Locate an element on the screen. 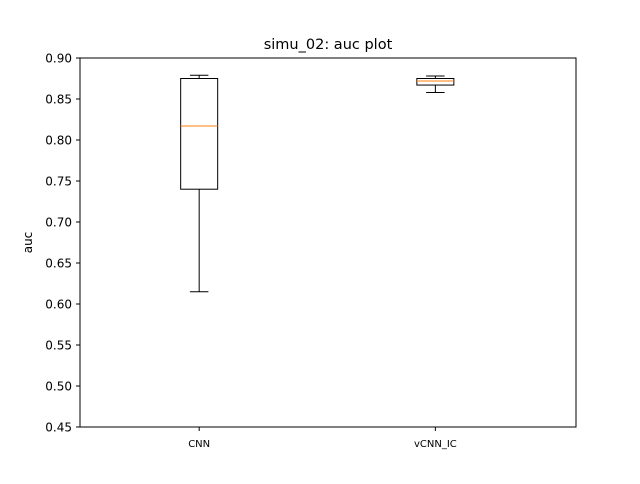 The height and width of the screenshot is (484, 640). y-axis-label: auc is located at coordinates (28, 243).